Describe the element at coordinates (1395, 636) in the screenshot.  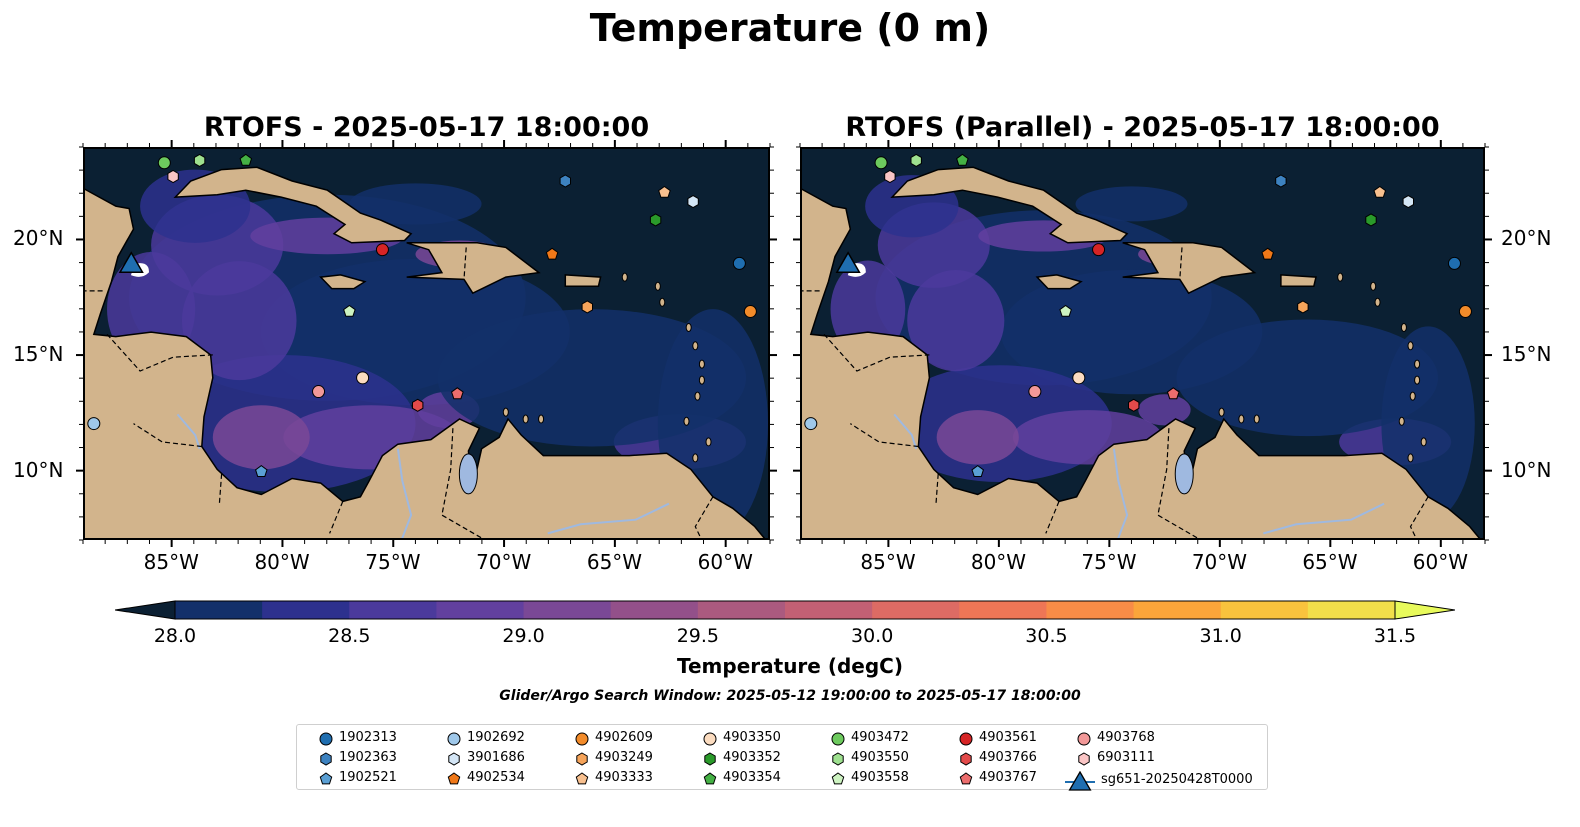
I see `colorbar-tick-label: 31.5` at that location.